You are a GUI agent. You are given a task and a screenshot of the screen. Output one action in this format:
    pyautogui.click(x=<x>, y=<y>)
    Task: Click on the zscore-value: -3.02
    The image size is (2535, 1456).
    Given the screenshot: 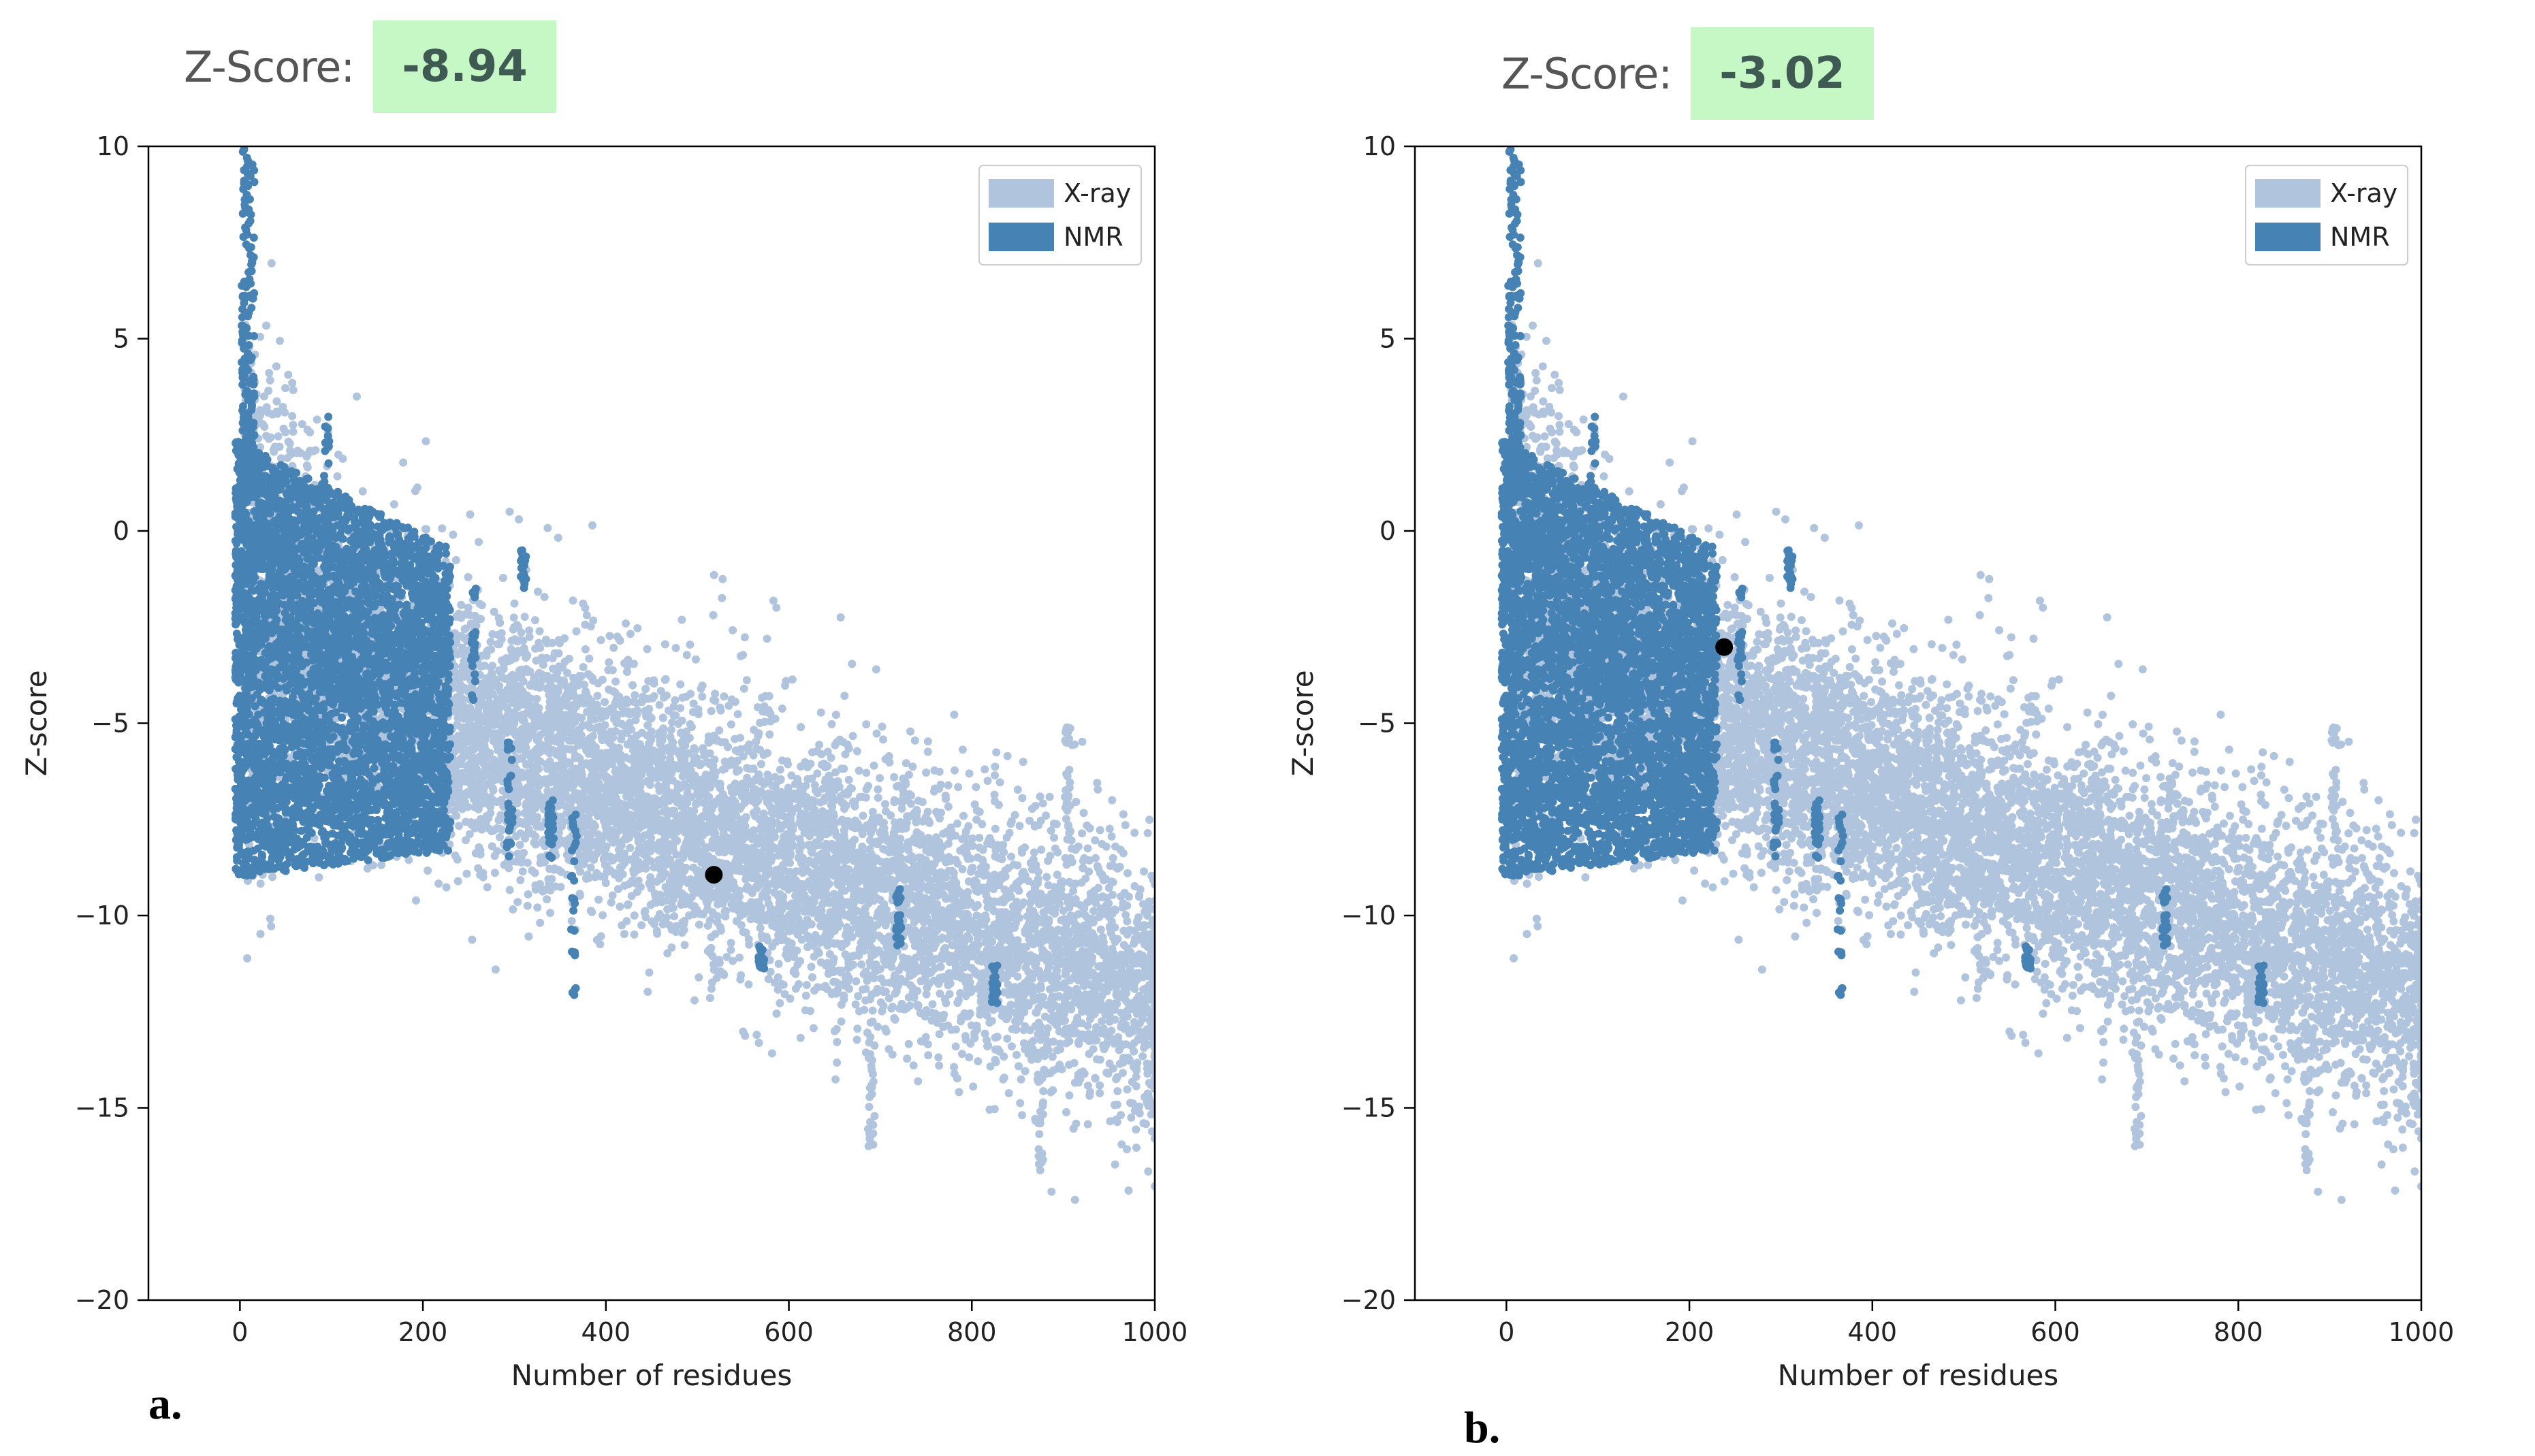 What is the action you would take?
    pyautogui.click(x=1782, y=73)
    